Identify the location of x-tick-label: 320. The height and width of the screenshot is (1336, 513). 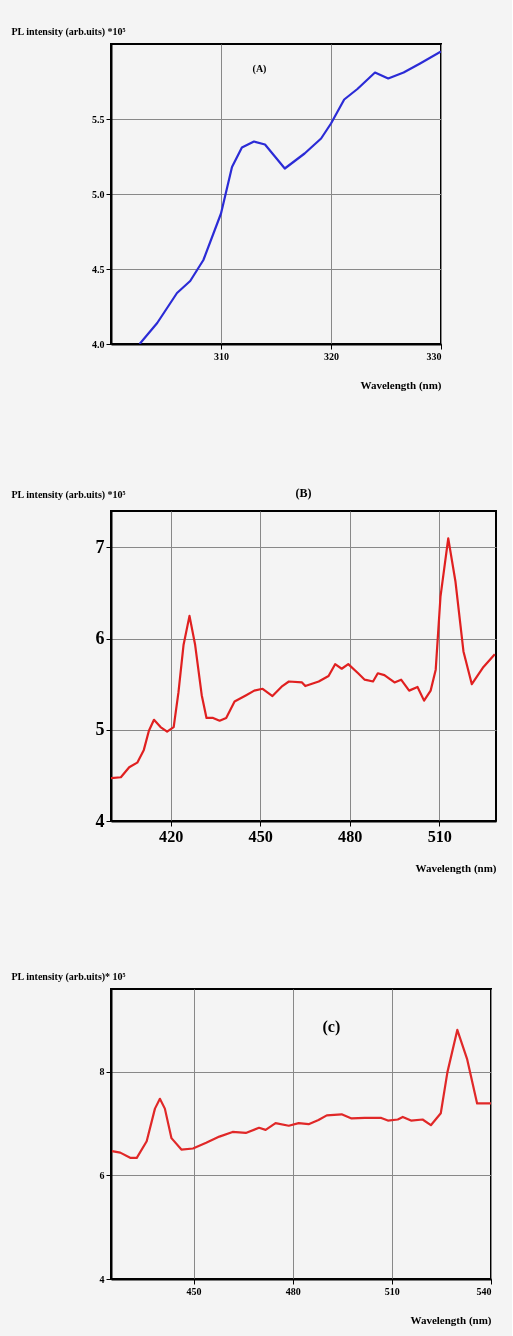
(331, 356).